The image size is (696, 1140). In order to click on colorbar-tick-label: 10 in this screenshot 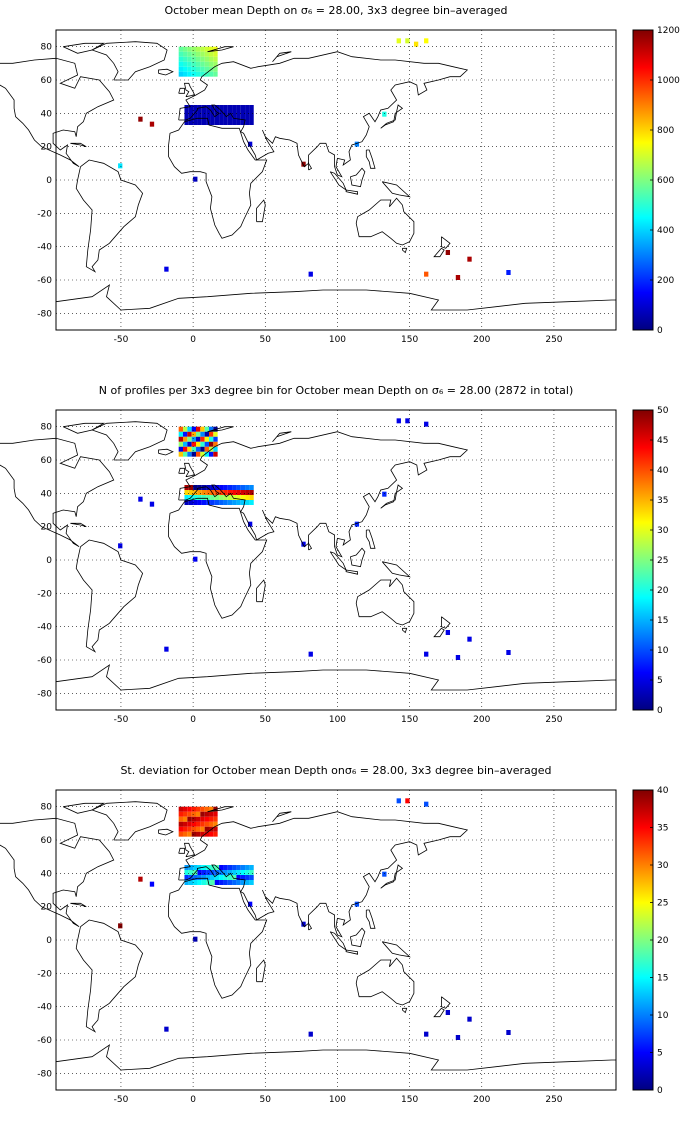, I will do `click(663, 651)`.